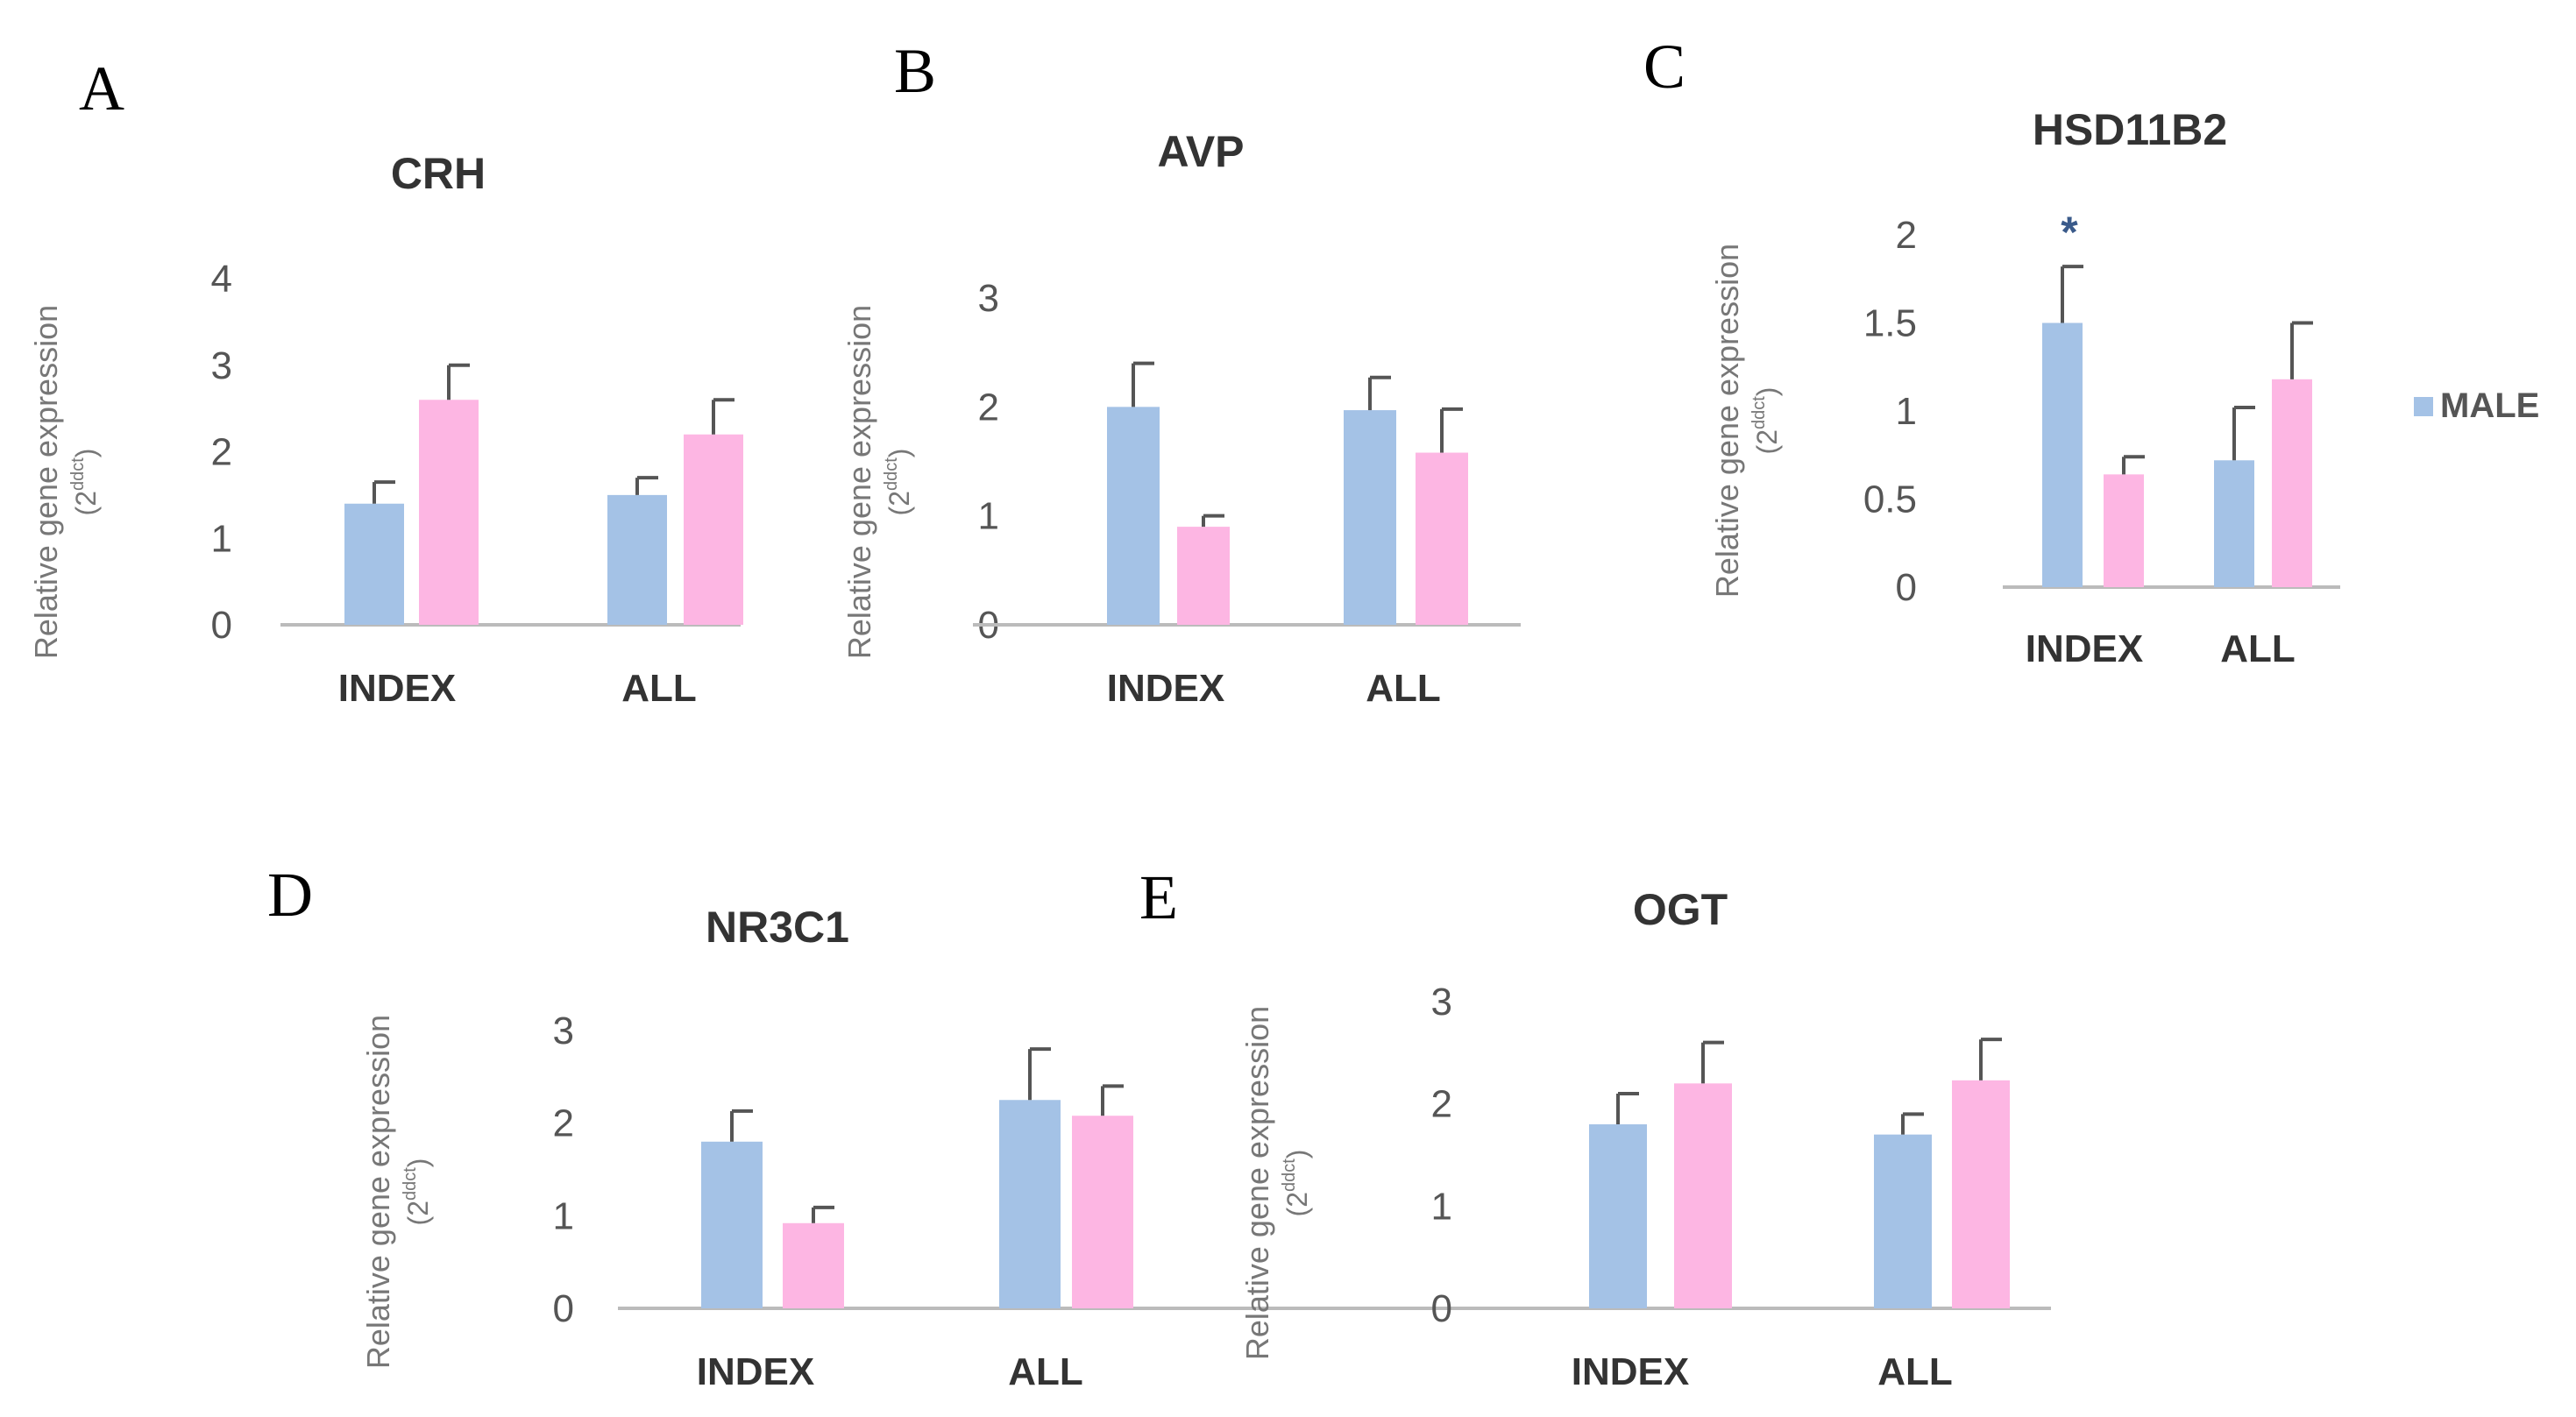  What do you see at coordinates (438, 173) in the screenshot?
I see `chart-title-a: CRH` at bounding box center [438, 173].